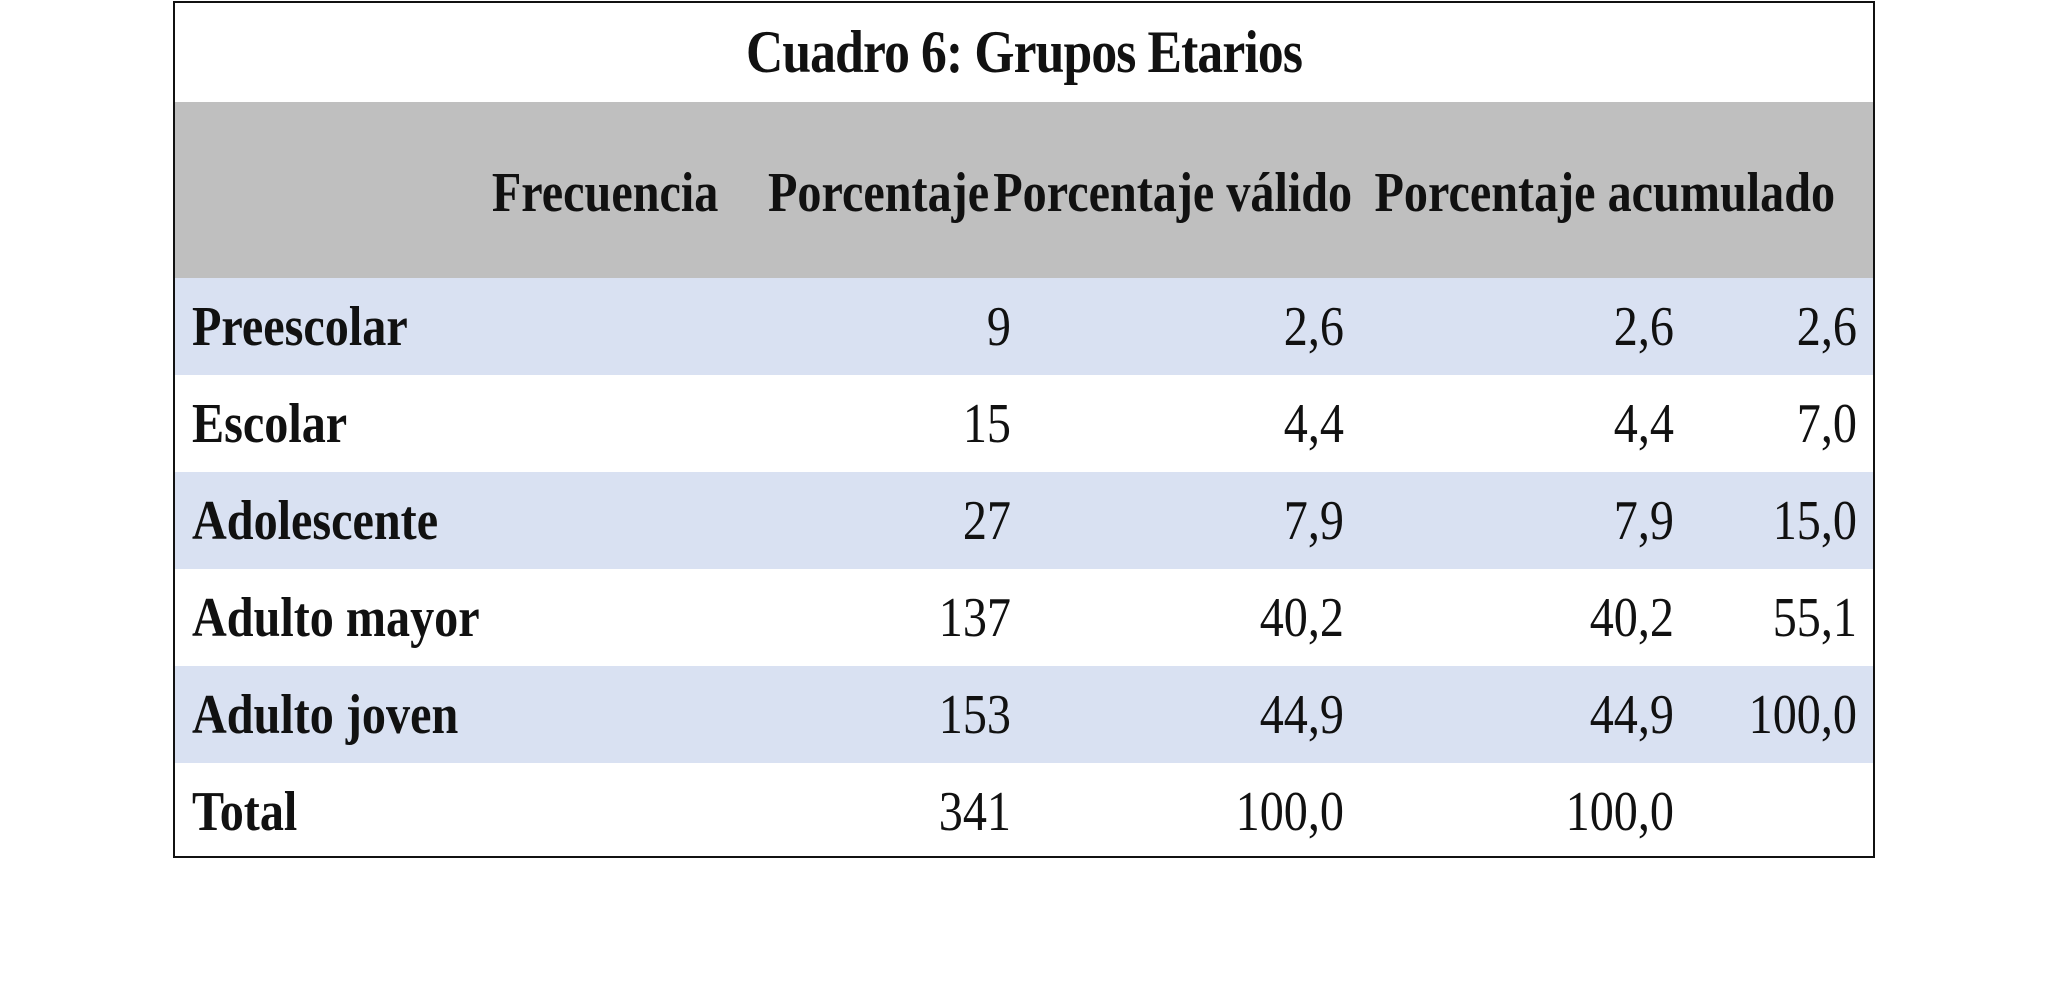 This screenshot has width=2048, height=986. Describe the element at coordinates (1024, 520) in the screenshot. I see `table-row: Adolescente 27 7,9 7,9 15,0` at that location.